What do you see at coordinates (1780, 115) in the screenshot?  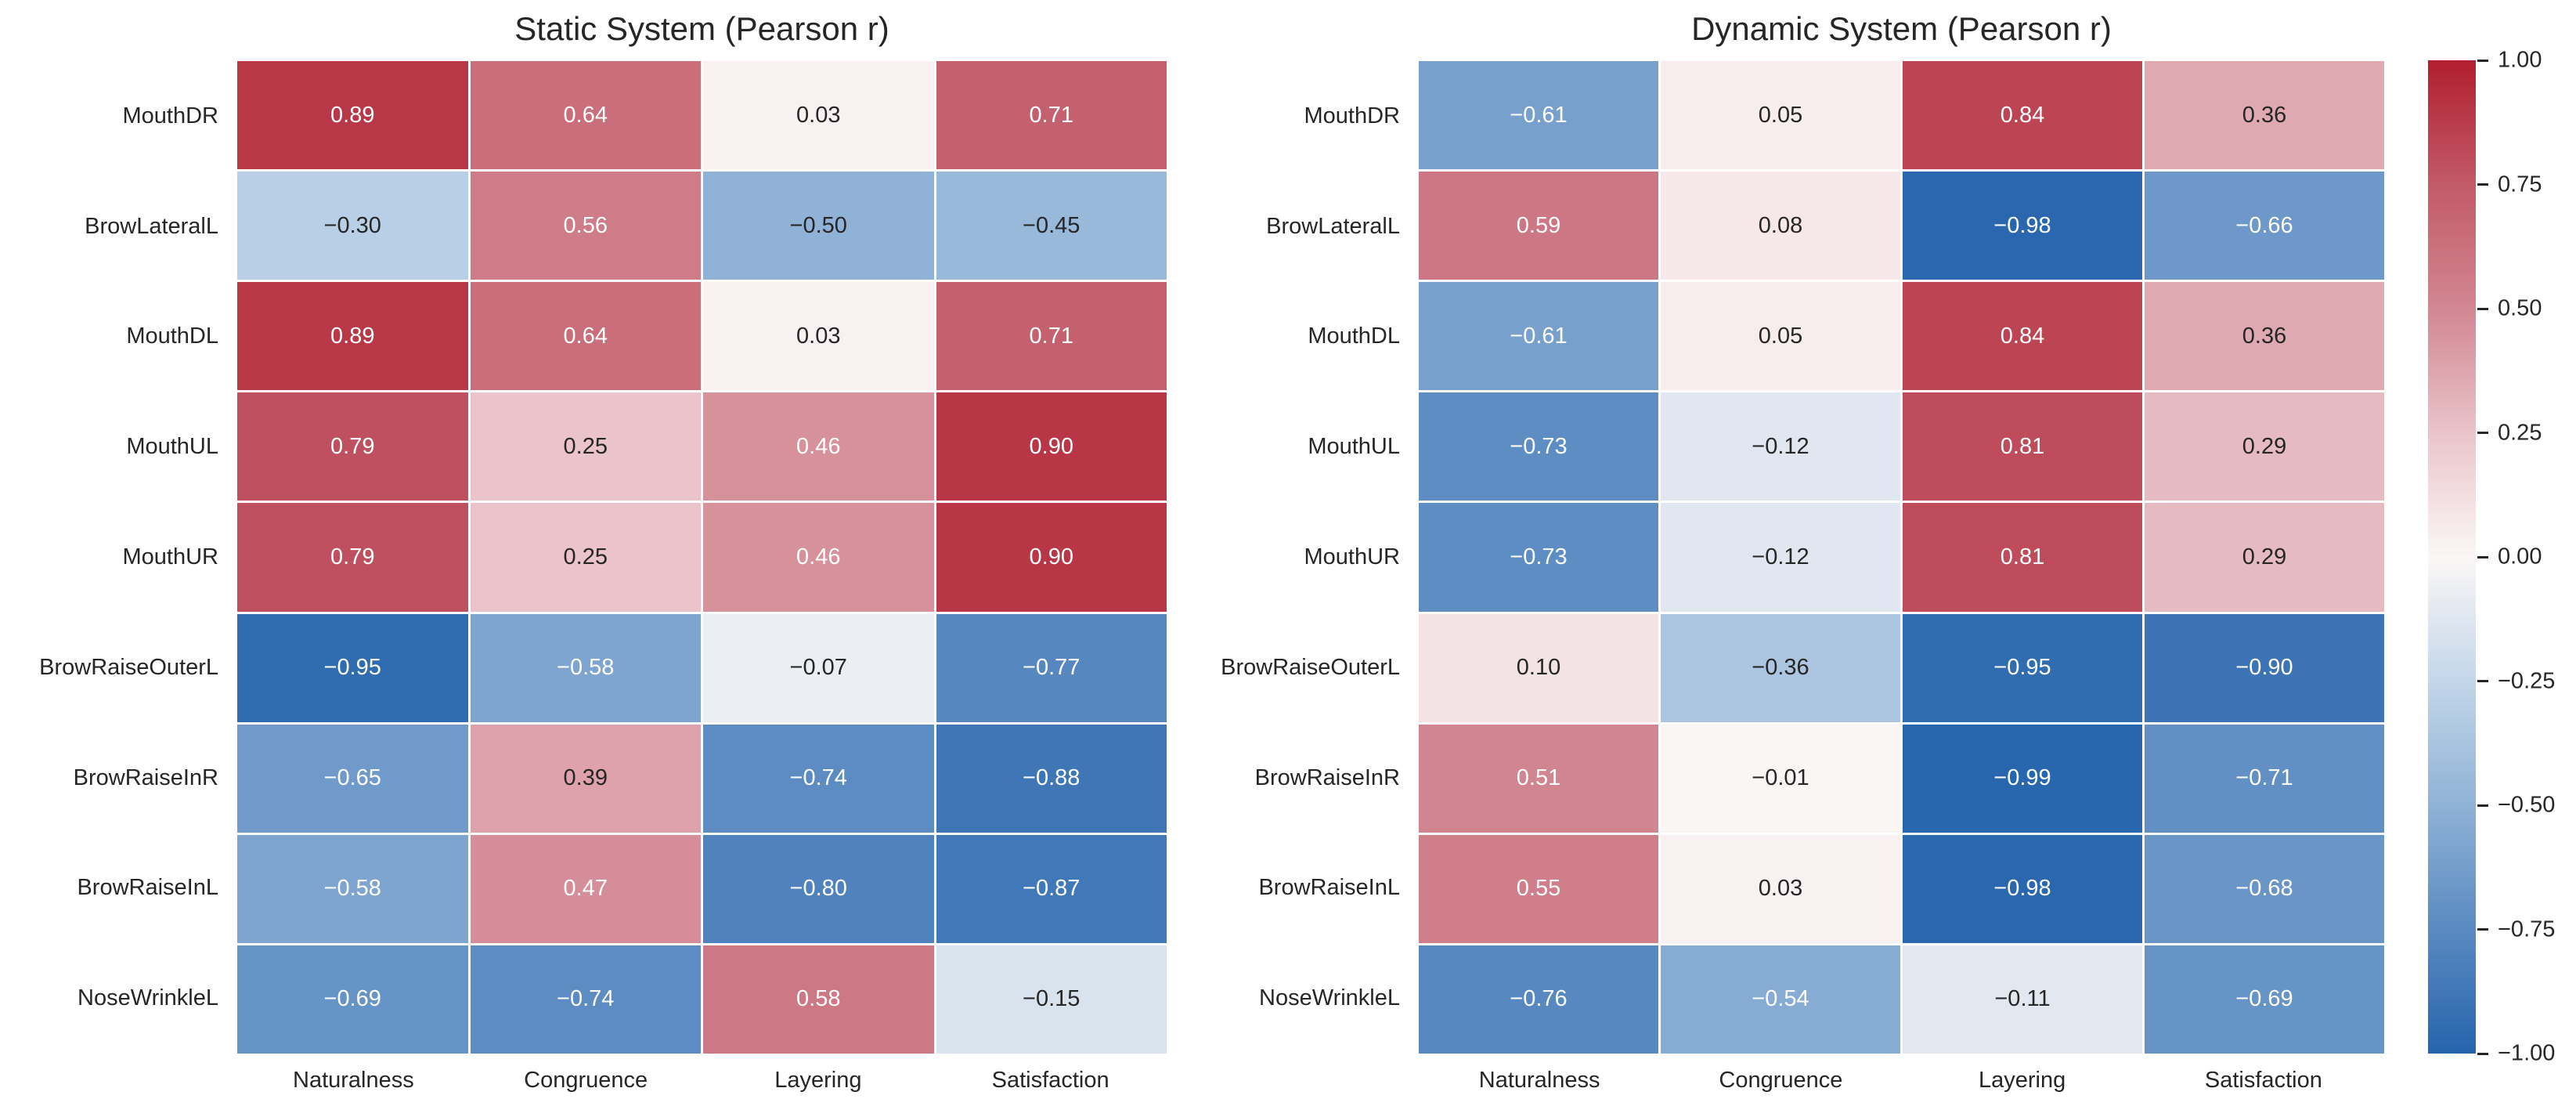 I see `heatmap-cell-MouthDR-Congruence: 0.05` at bounding box center [1780, 115].